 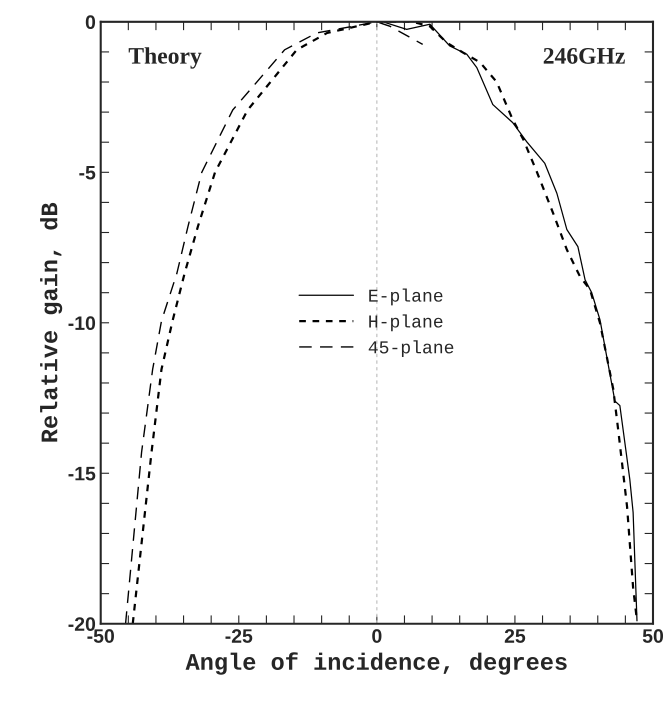 What do you see at coordinates (100, 636) in the screenshot?
I see `x-tick-label: -50` at bounding box center [100, 636].